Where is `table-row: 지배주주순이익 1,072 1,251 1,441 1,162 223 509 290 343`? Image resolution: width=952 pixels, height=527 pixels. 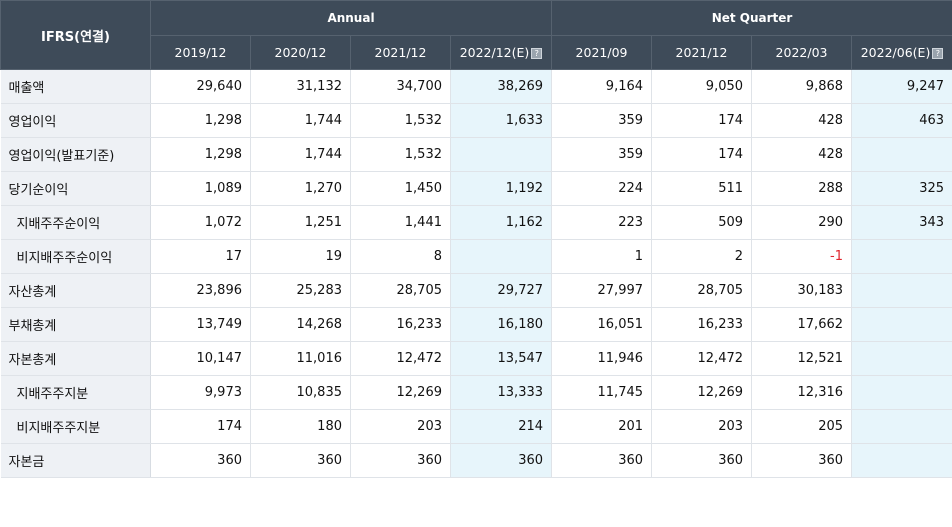 table-row: 지배주주순이익 1,072 1,251 1,441 1,162 223 509 290 343 is located at coordinates (476, 222).